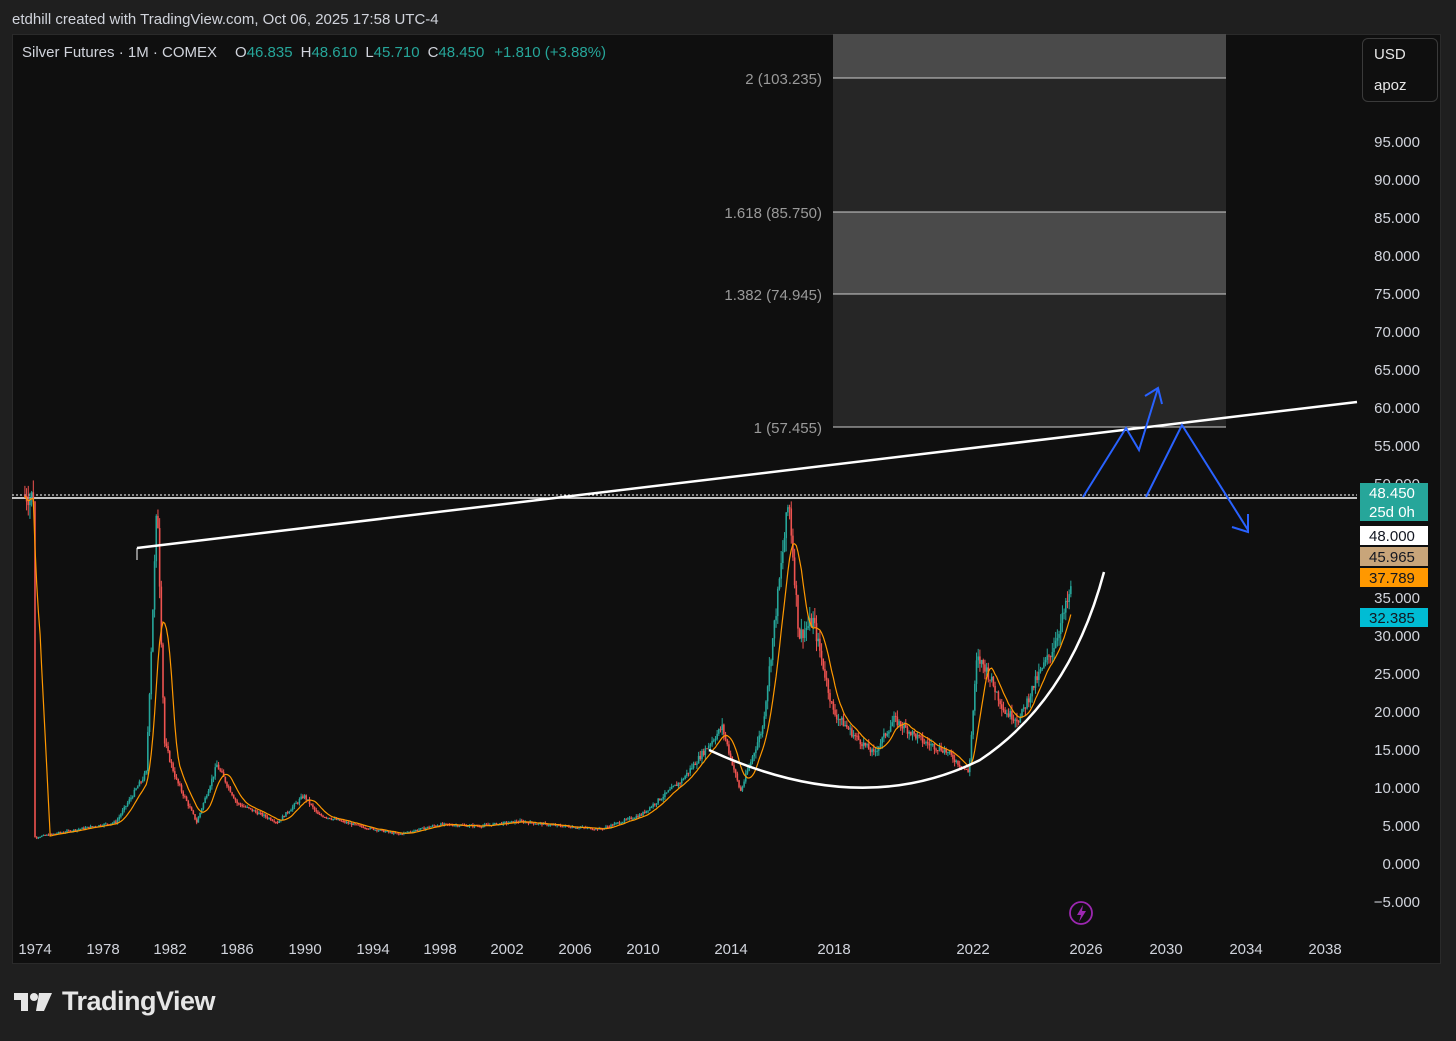 This screenshot has height=1041, width=1456. Describe the element at coordinates (1397, 256) in the screenshot. I see `price-tick: 80.000` at that location.